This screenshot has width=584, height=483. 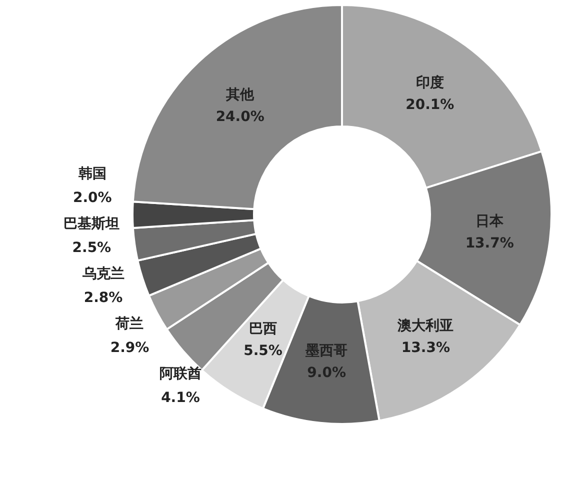 I want to click on slice-label: 巴西, so click(x=263, y=329).